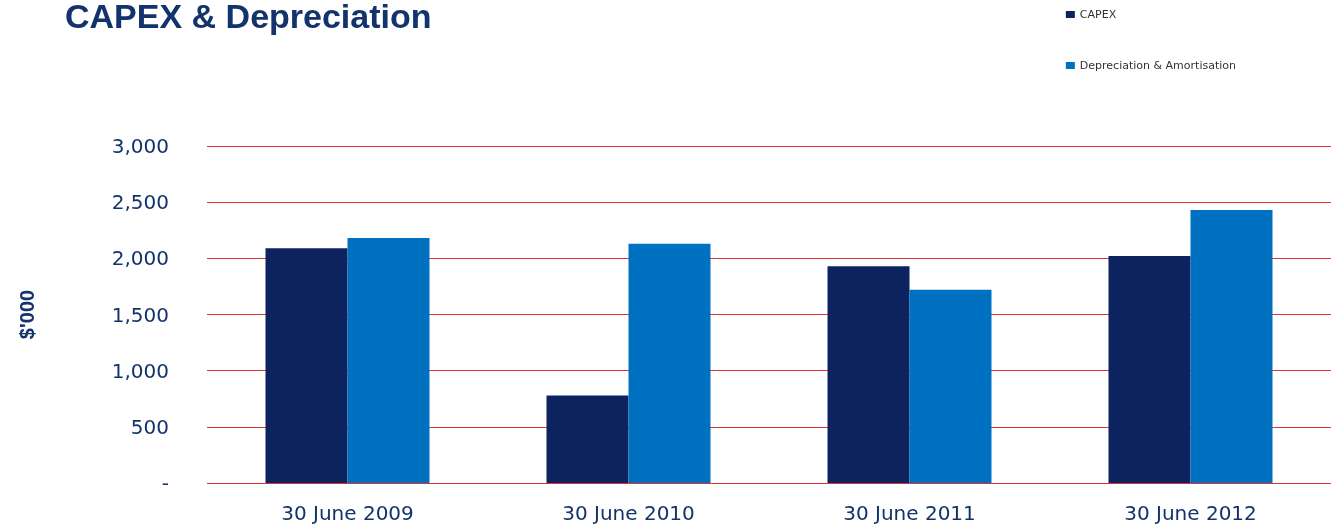  I want to click on y-tick-label: 2,500, so click(140, 202).